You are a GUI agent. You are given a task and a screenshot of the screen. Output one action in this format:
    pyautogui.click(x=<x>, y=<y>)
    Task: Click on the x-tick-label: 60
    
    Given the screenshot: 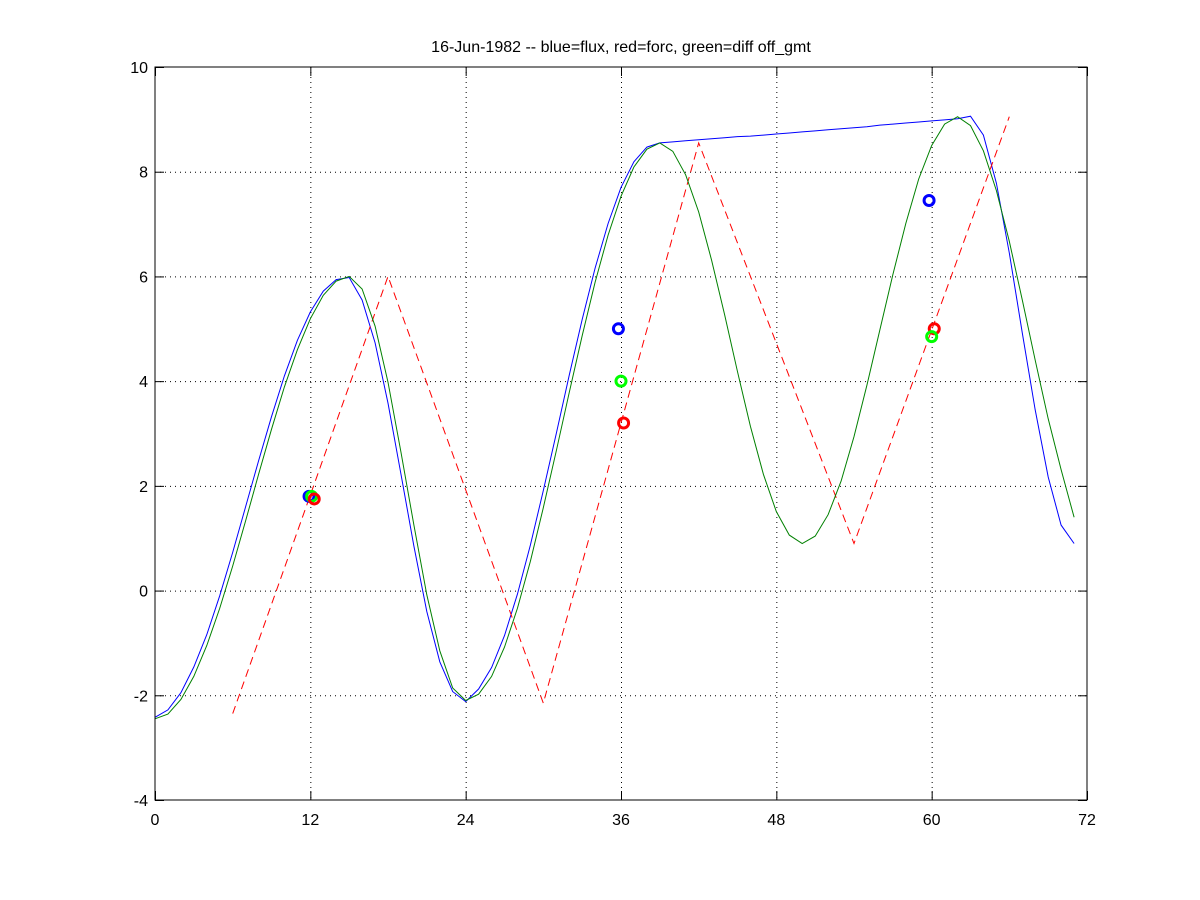 What is the action you would take?
    pyautogui.click(x=932, y=820)
    